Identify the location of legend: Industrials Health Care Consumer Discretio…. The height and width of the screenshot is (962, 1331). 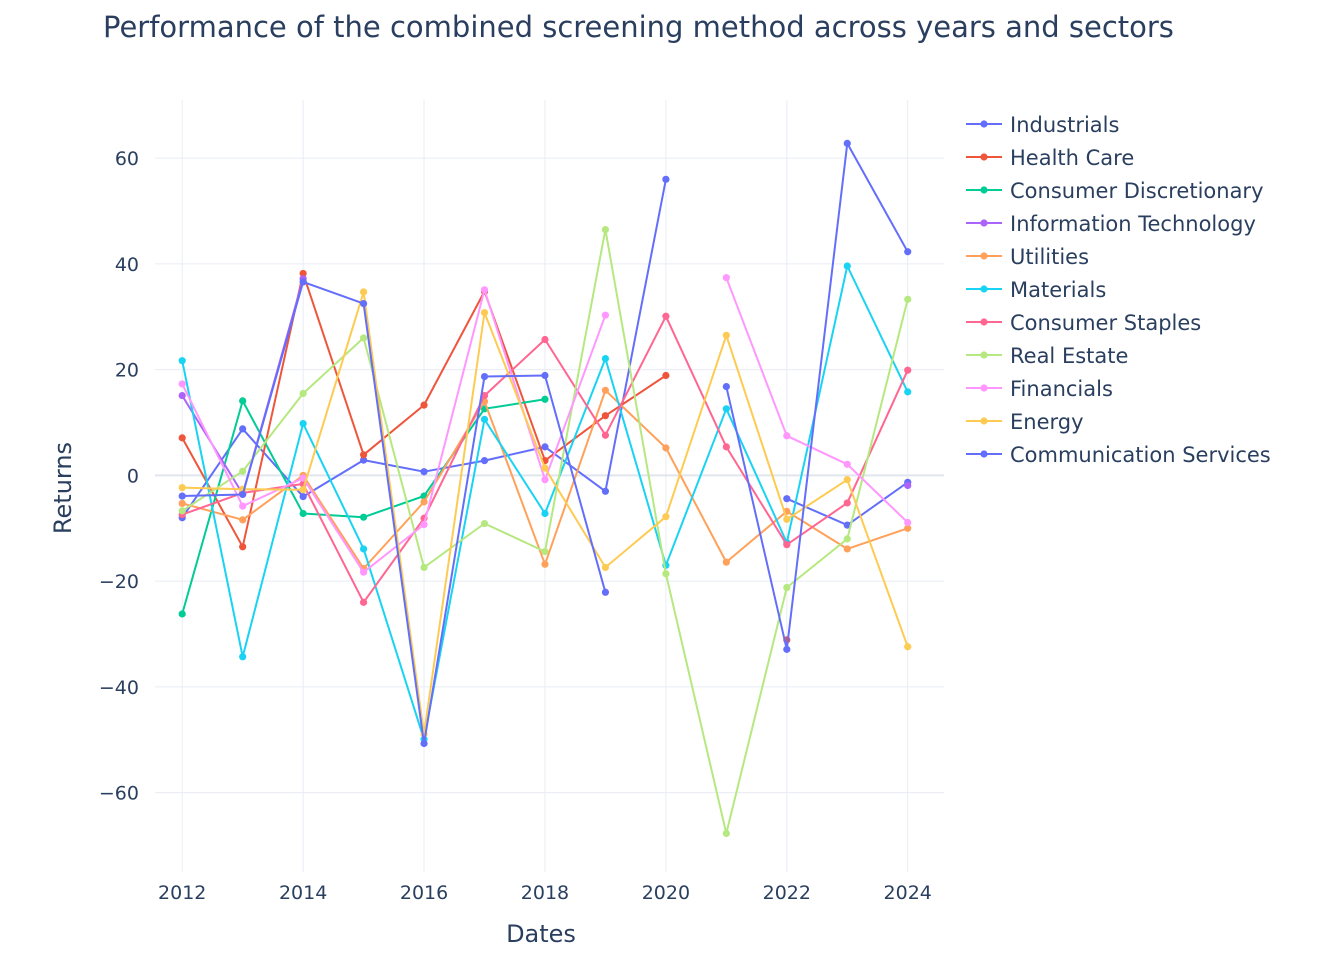
(1118, 290).